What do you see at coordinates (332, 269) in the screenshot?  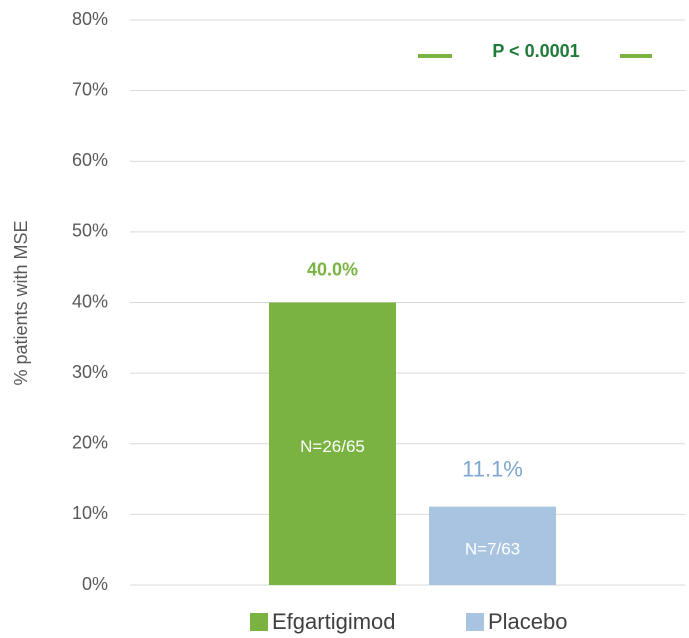 I see `value-label: 40.0%` at bounding box center [332, 269].